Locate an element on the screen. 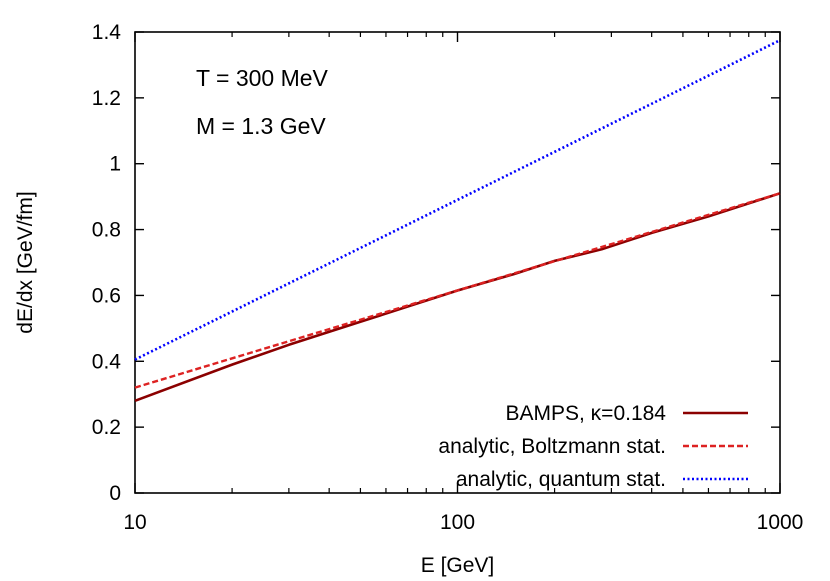  x-axis-label: E [GeV] is located at coordinates (458, 565).